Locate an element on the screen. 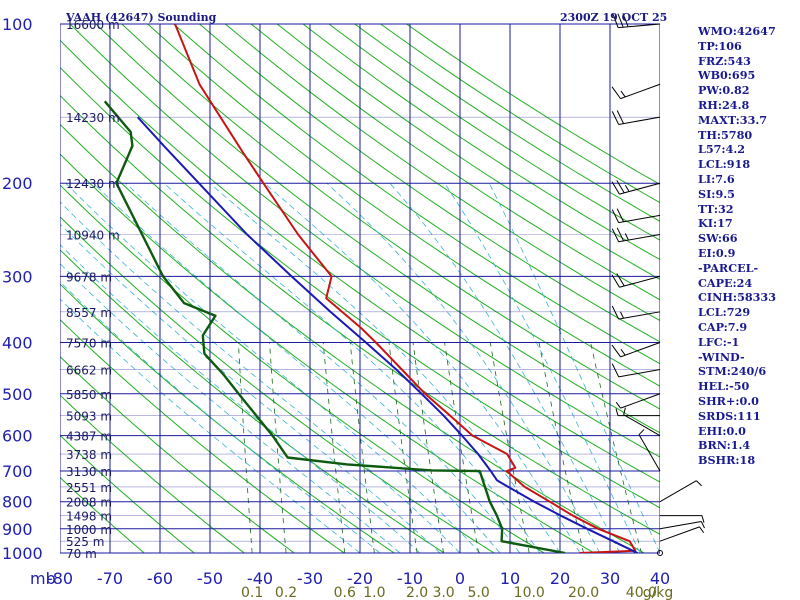 This screenshot has width=800, height=600. index-item: TP:106 is located at coordinates (720, 45).